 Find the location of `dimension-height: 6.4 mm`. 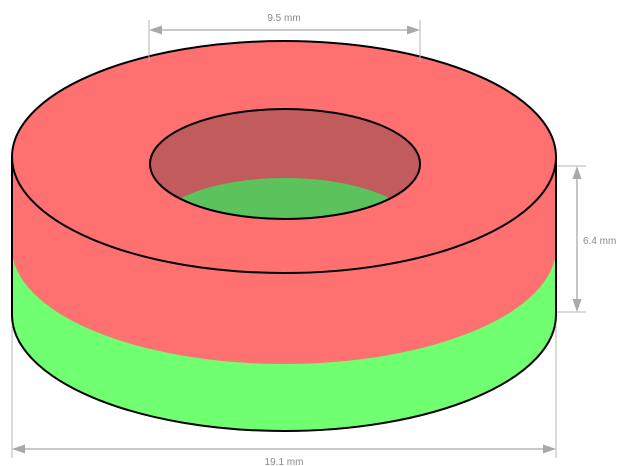

dimension-height: 6.4 mm is located at coordinates (586, 239).